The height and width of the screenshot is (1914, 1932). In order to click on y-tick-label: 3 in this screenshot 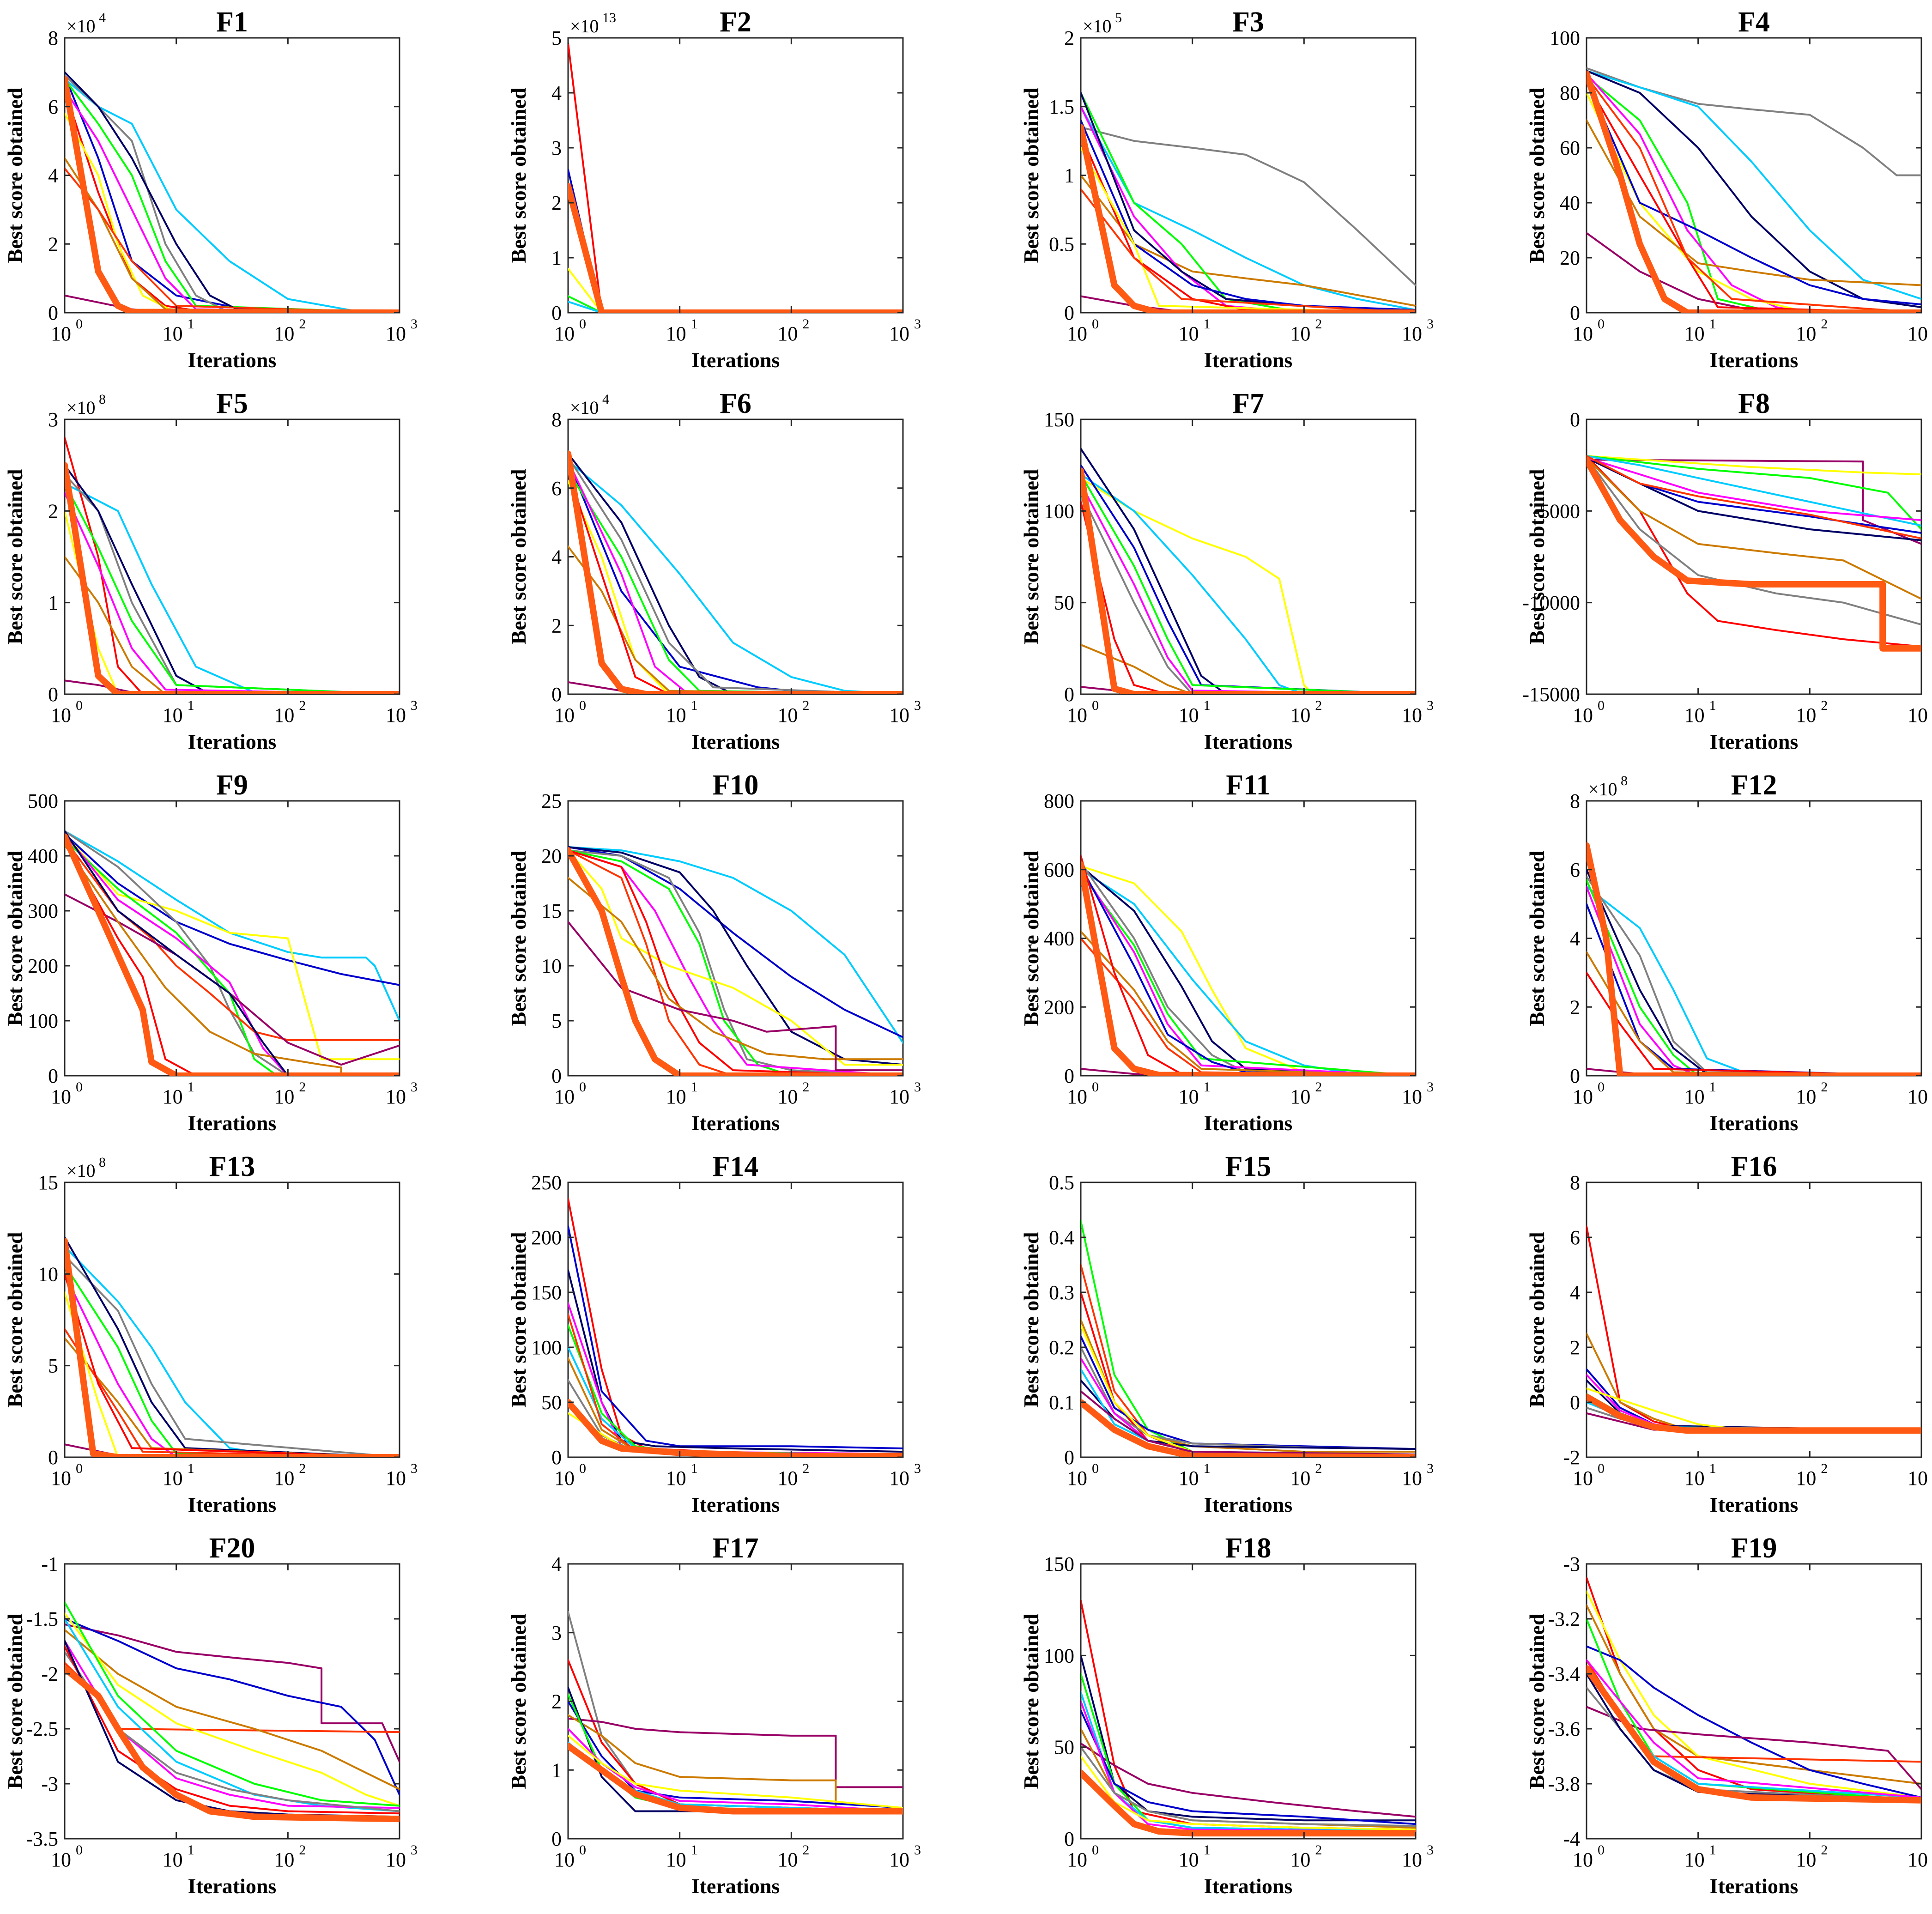, I will do `click(53, 419)`.